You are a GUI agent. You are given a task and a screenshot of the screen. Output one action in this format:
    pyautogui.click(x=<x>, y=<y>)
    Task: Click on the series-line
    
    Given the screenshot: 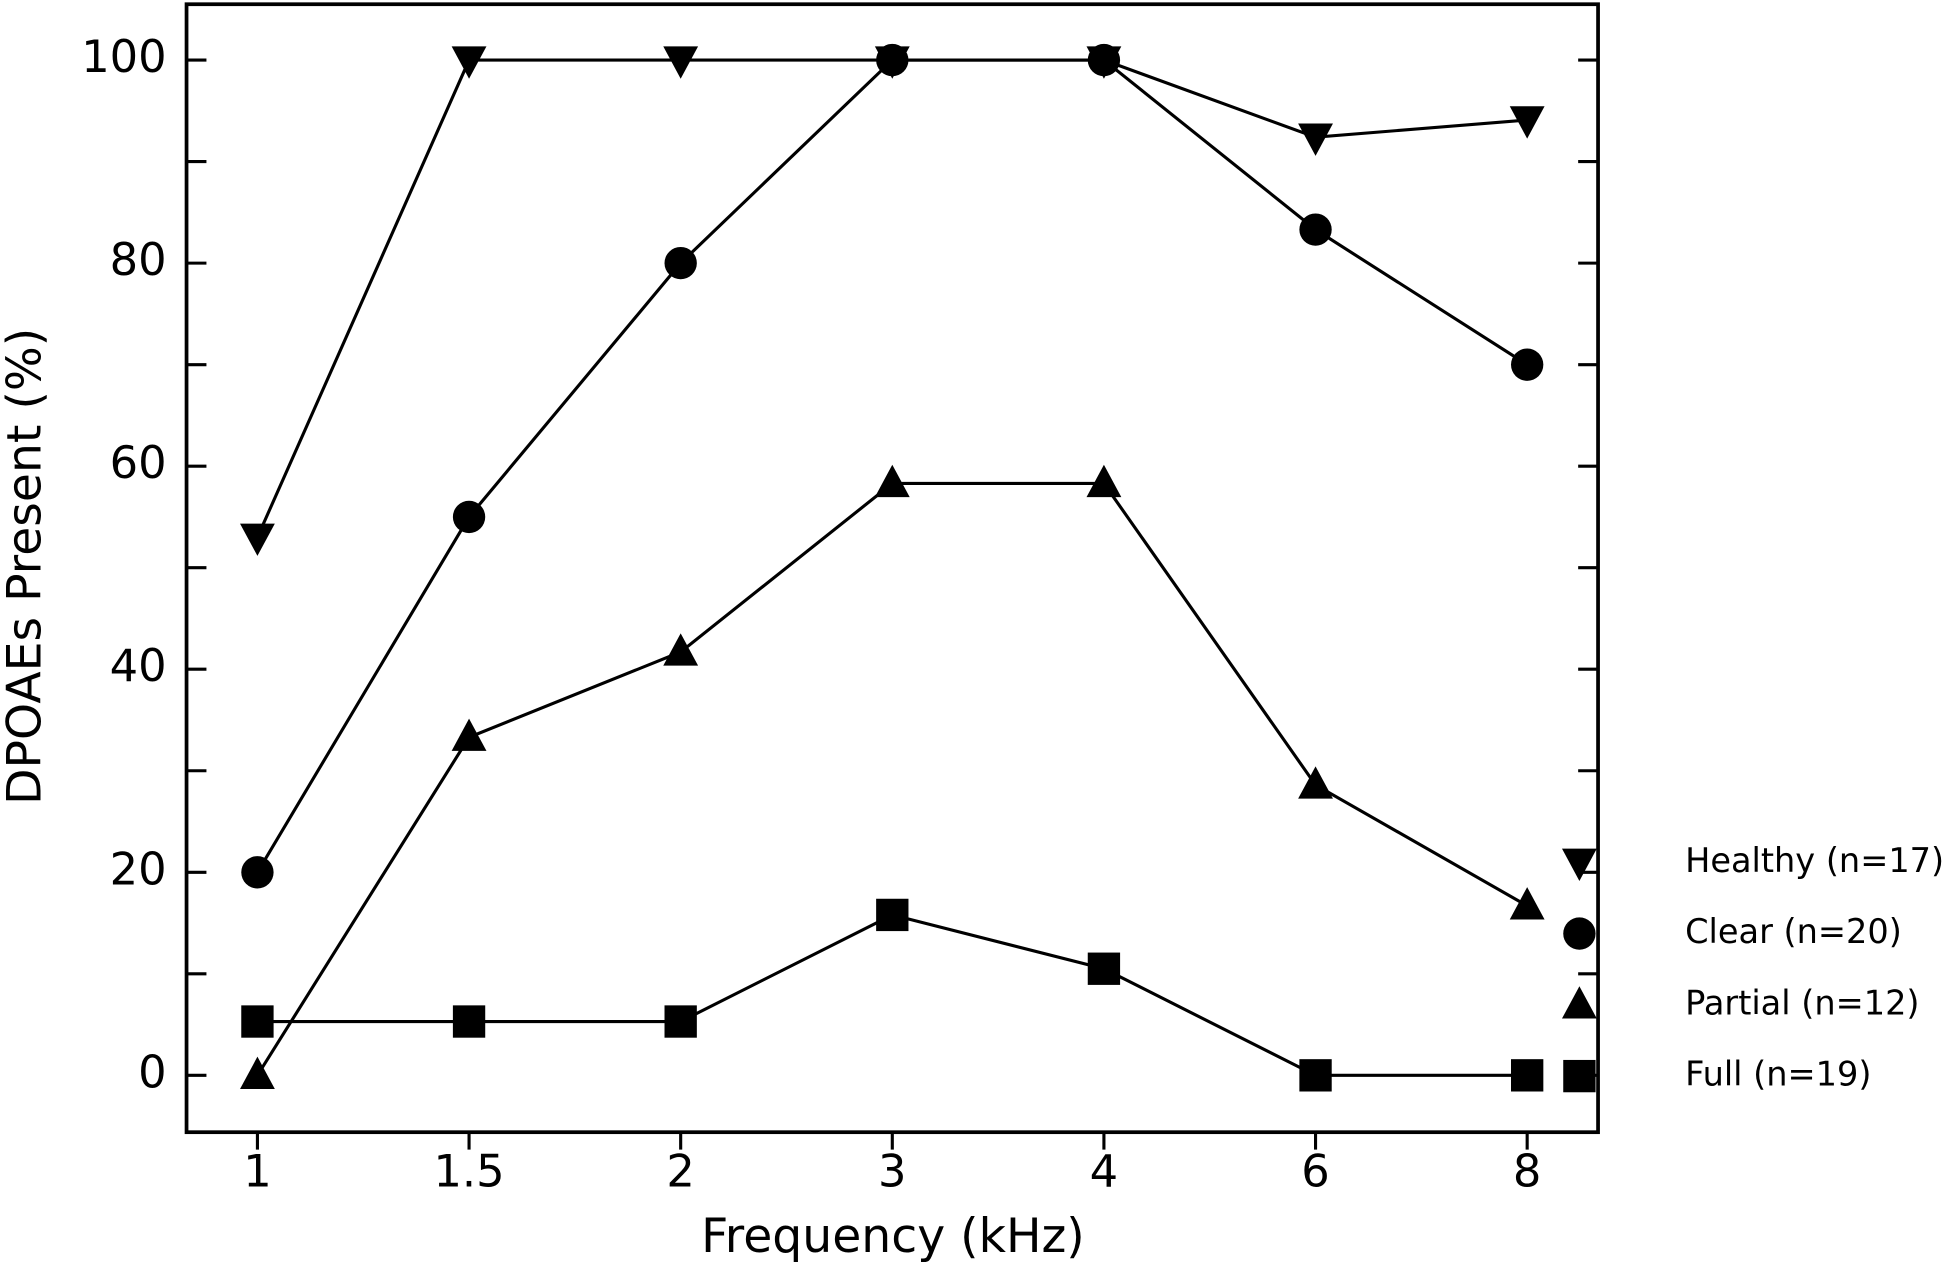 What is the action you would take?
    pyautogui.click(x=892, y=995)
    